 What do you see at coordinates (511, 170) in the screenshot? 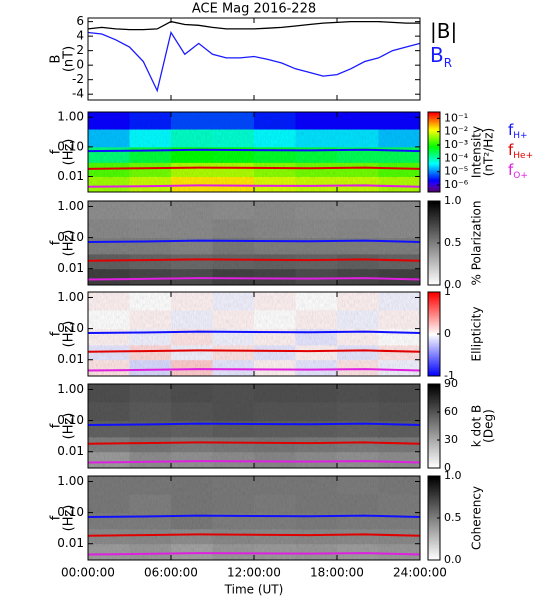
I see `legend-name: f` at bounding box center [511, 170].